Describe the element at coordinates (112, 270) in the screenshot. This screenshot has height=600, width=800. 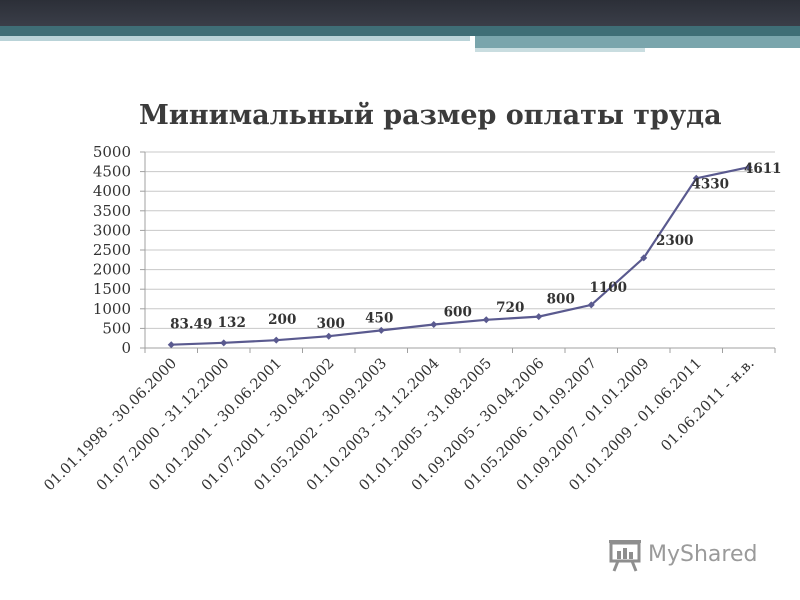
I see `y-tick-label: 2000` at that location.